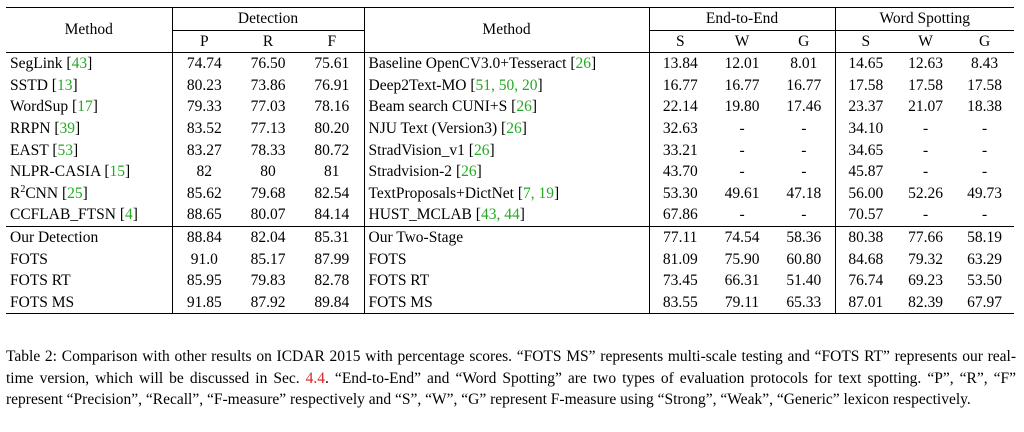 The height and width of the screenshot is (432, 1024). I want to click on method-cell: Our Detection, so click(89, 237).